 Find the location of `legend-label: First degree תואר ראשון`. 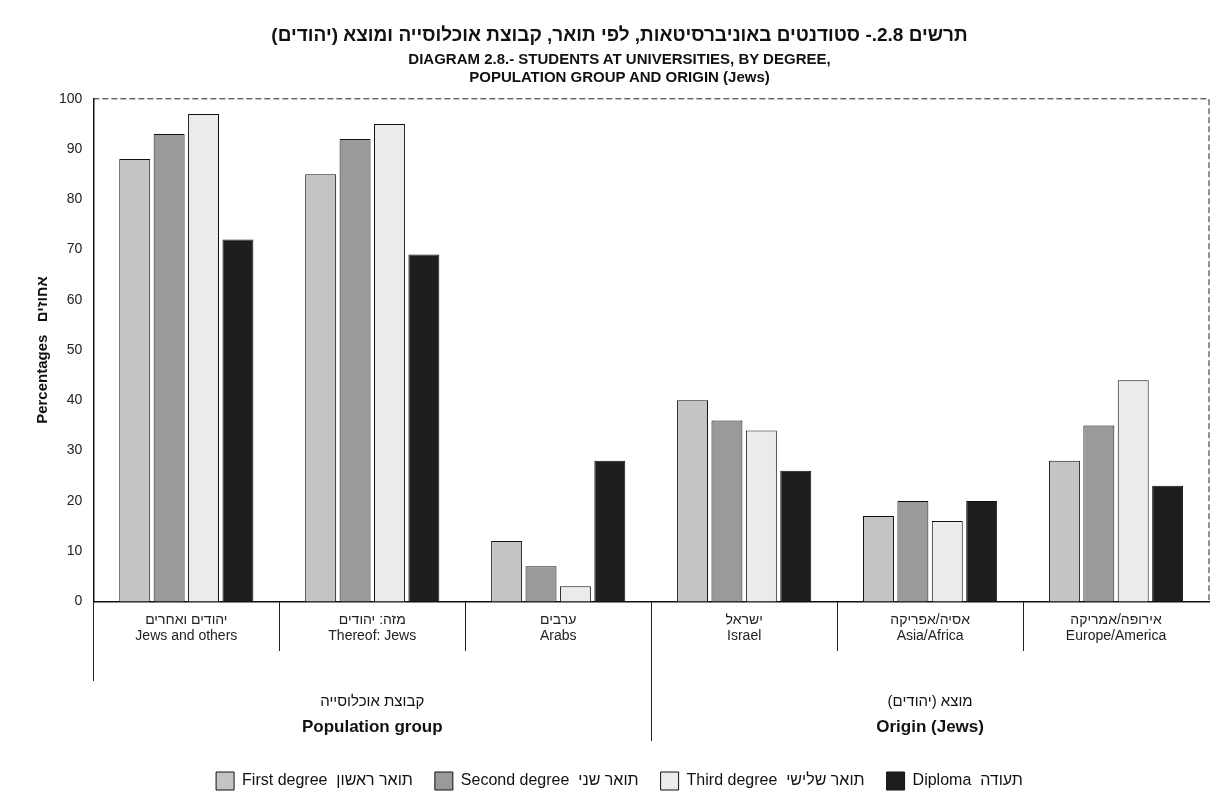

legend-label: First degree תואר ראשון is located at coordinates (327, 780).